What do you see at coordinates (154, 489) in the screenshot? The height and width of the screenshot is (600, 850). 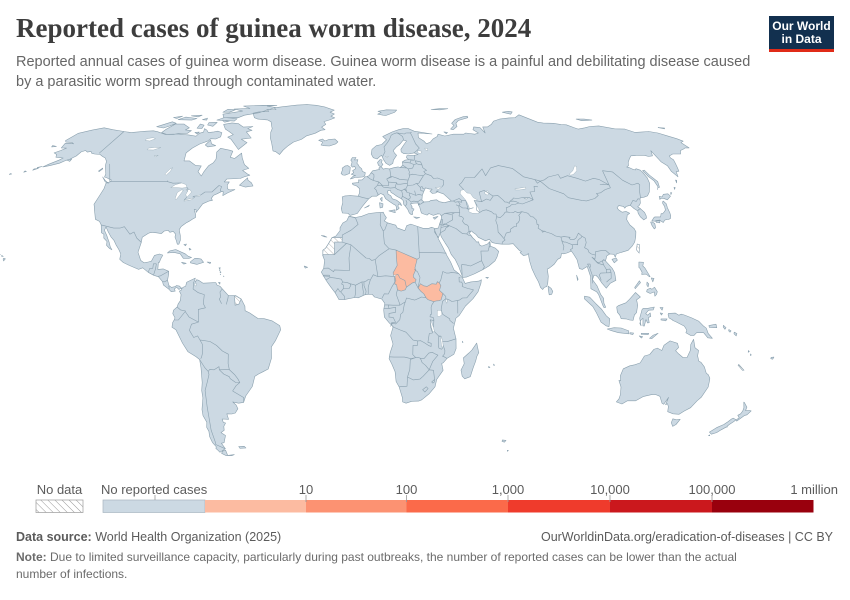 I see `svg-text: No reported cases` at bounding box center [154, 489].